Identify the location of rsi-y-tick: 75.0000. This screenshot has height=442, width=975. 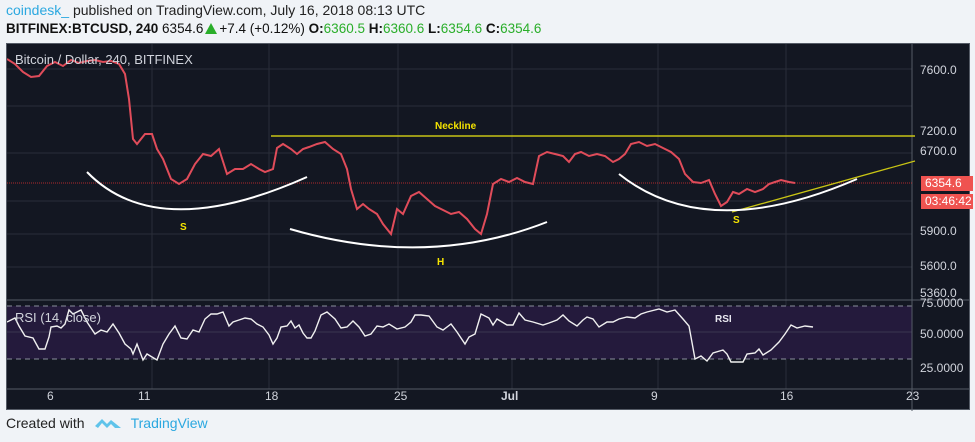
(942, 303).